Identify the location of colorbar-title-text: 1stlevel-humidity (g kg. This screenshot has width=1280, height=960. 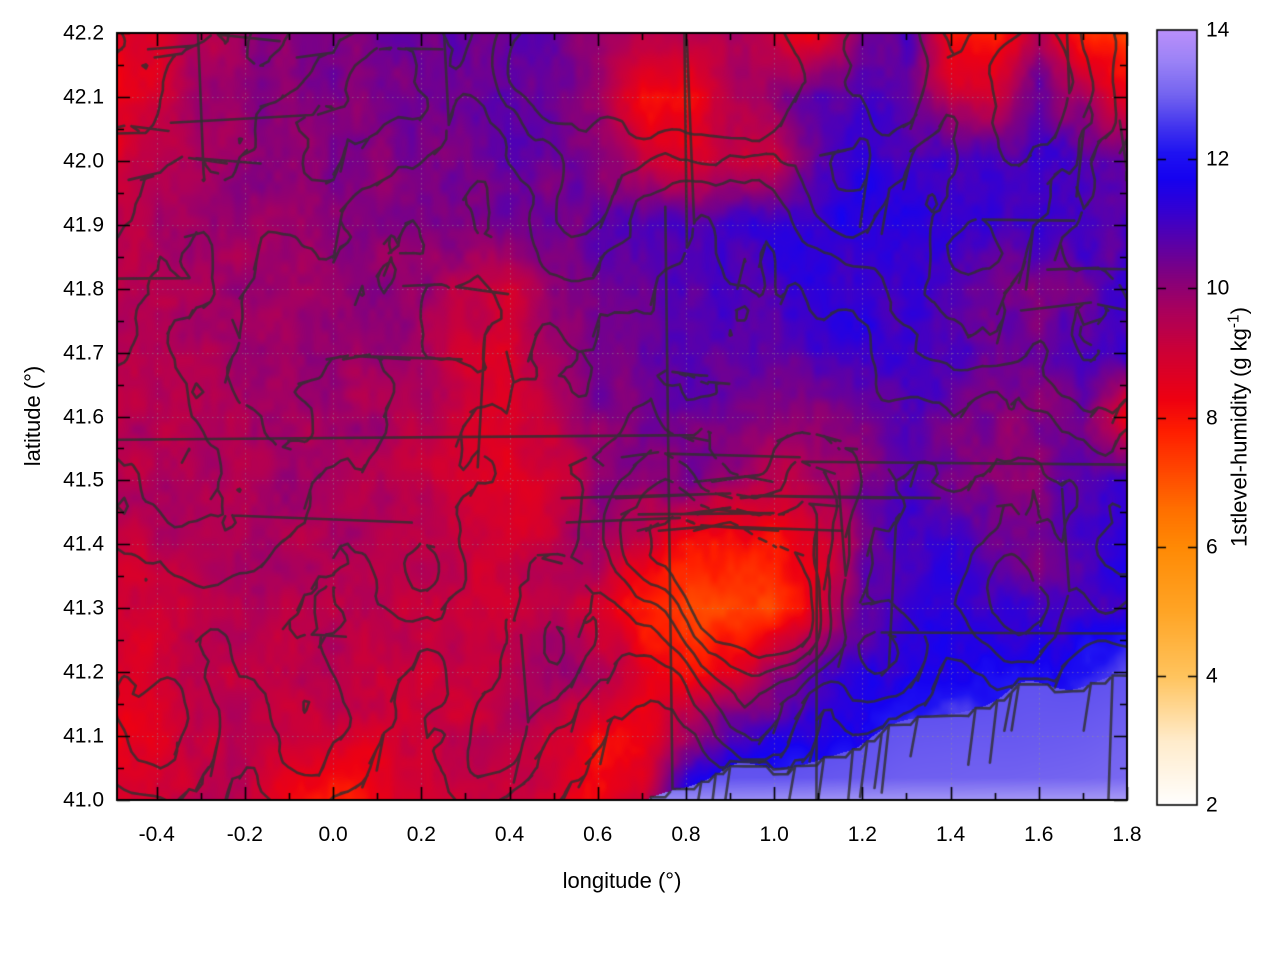
(1239, 437).